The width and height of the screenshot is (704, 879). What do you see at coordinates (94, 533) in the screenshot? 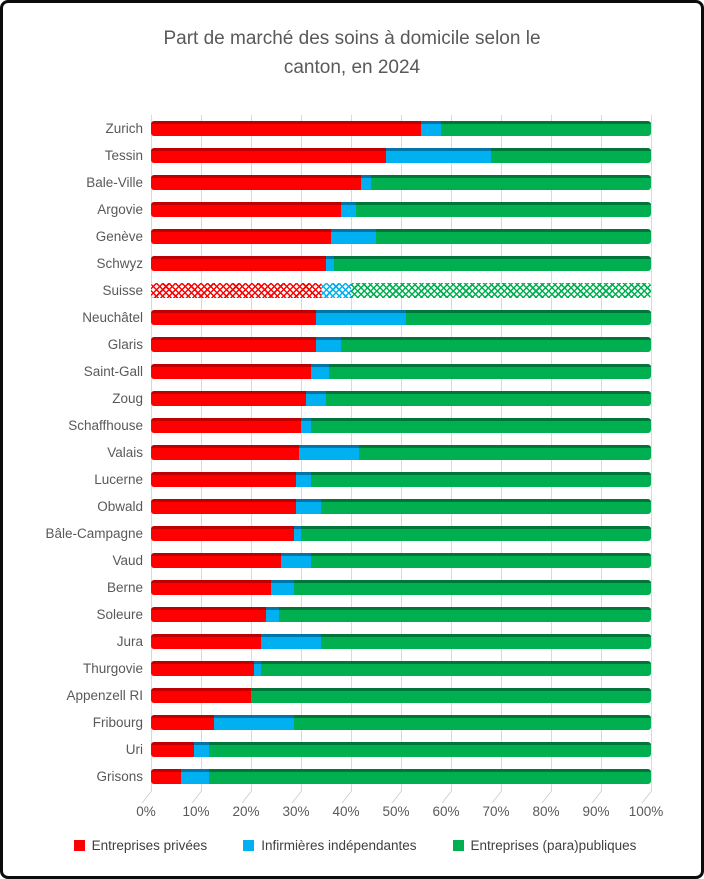
I see `category-label: Bâle-Campagne` at bounding box center [94, 533].